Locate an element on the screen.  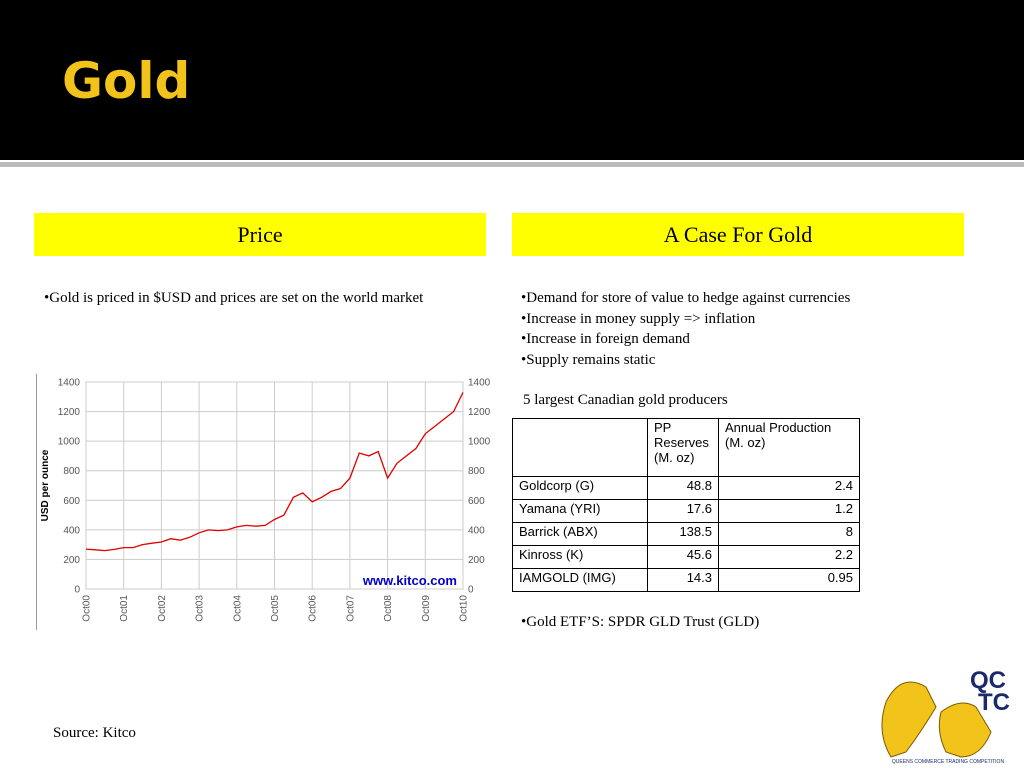
table-row: Barrick (ABX) 138.5 8 is located at coordinates (686, 534).